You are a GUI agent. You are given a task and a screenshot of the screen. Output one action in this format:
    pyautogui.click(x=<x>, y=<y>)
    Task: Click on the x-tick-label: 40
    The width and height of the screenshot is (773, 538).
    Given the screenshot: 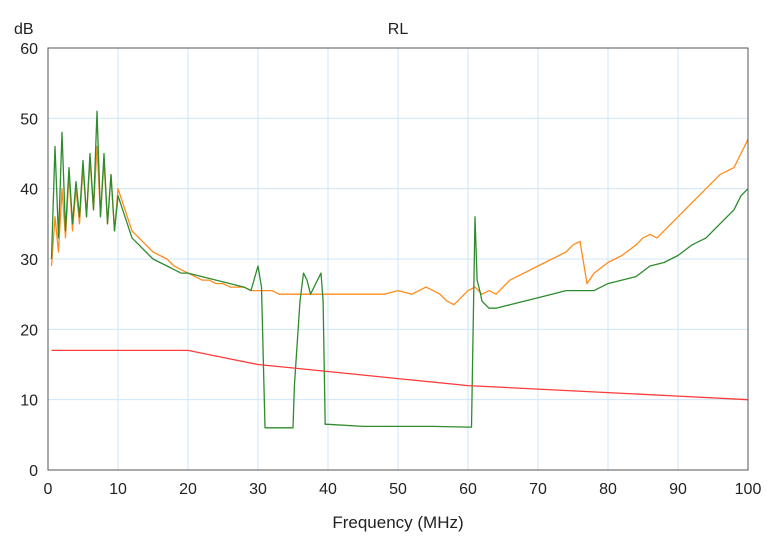 What is the action you would take?
    pyautogui.click(x=328, y=489)
    